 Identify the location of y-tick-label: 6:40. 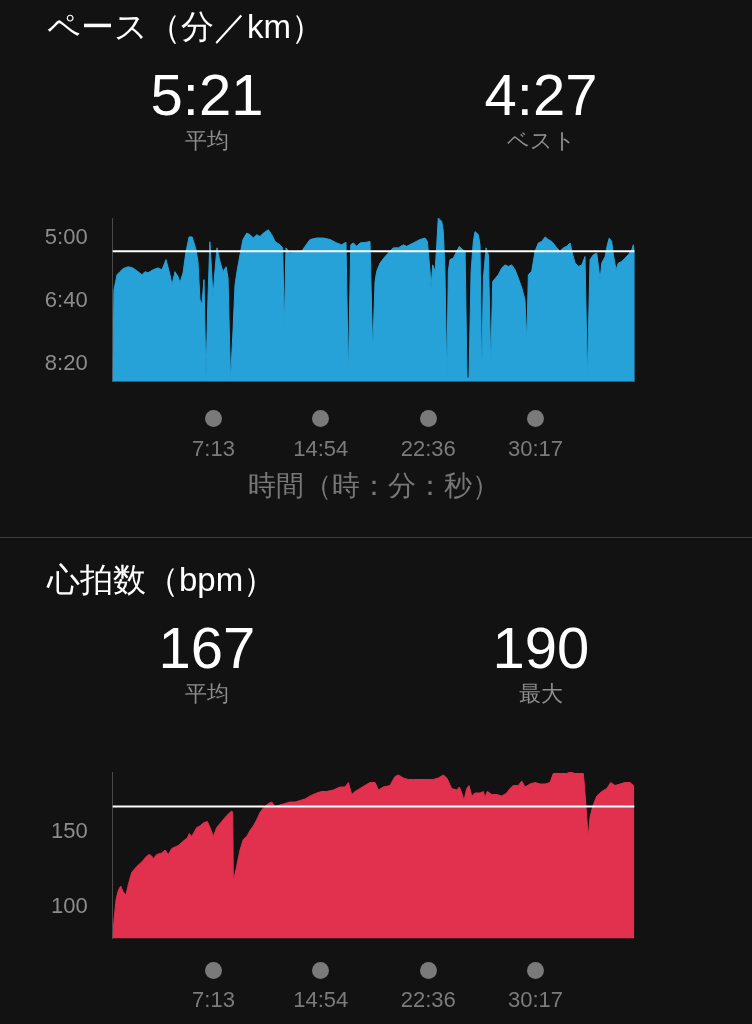
(66, 300).